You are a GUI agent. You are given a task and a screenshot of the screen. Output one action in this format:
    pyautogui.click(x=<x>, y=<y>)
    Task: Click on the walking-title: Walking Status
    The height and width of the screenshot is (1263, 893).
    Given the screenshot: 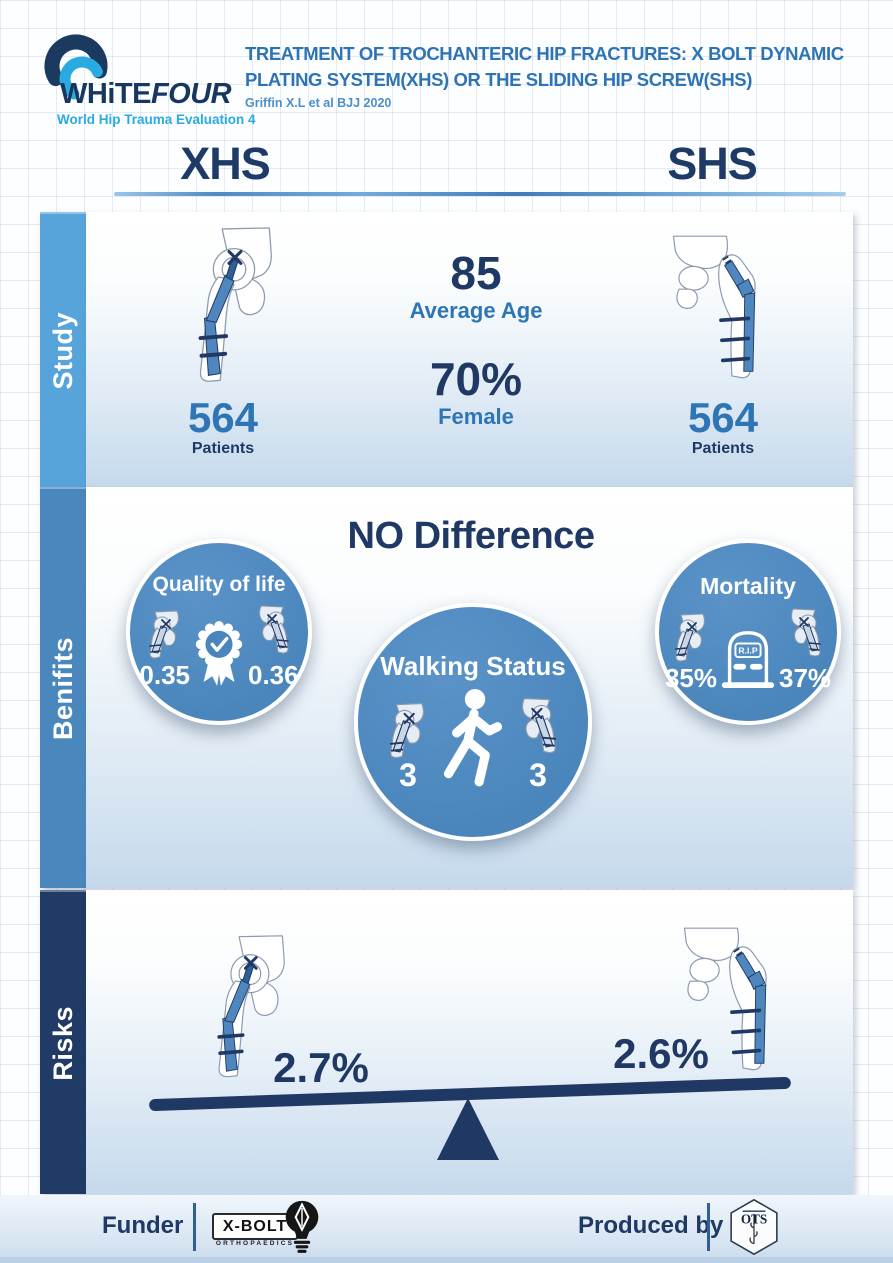 What is the action you would take?
    pyautogui.click(x=473, y=666)
    